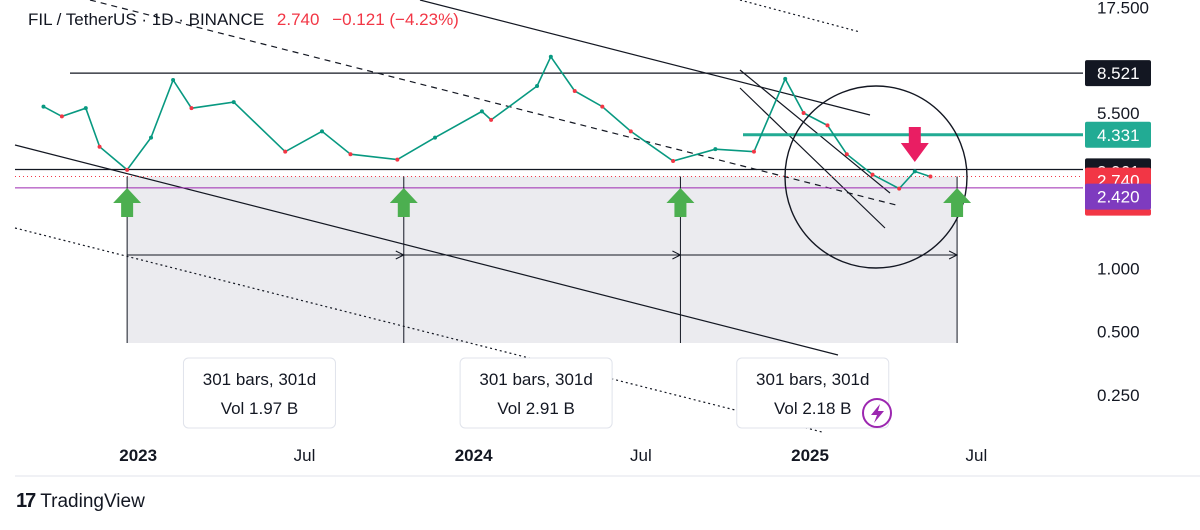 This screenshot has width=1200, height=530. Describe the element at coordinates (810, 455) in the screenshot. I see `x-tick-label: 2025` at that location.